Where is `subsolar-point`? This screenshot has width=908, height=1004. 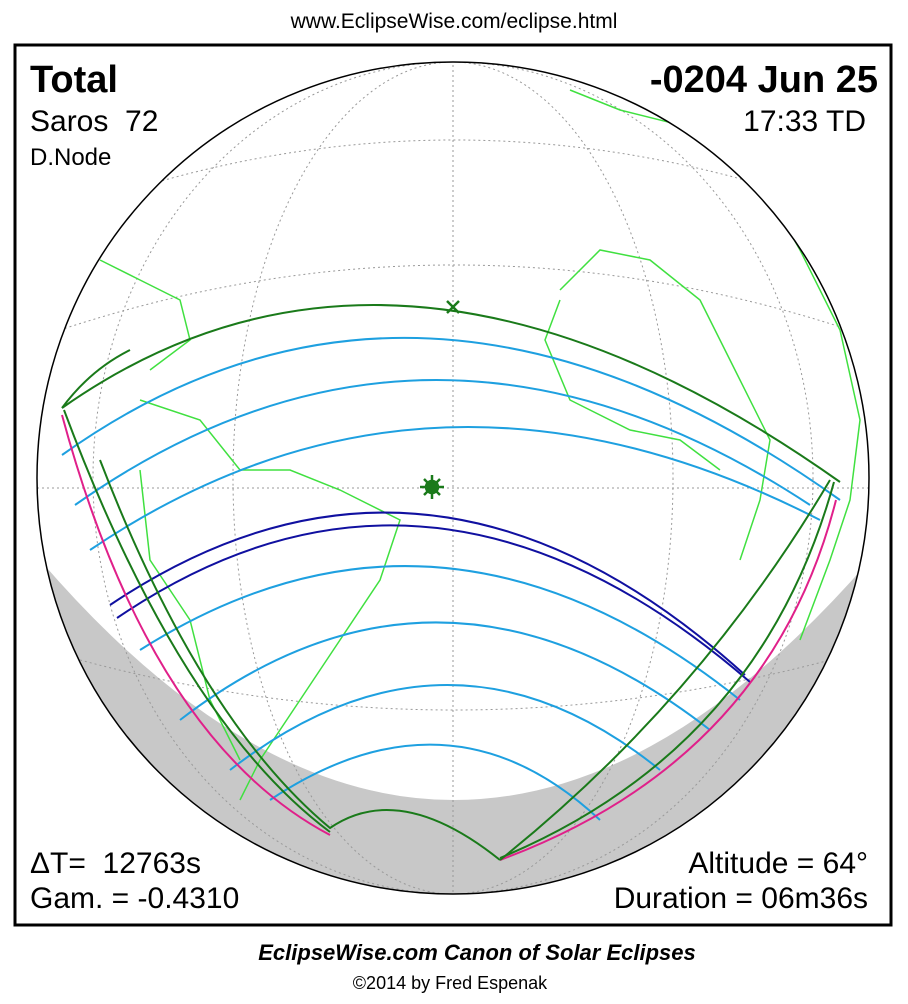 subsolar-point is located at coordinates (453, 307).